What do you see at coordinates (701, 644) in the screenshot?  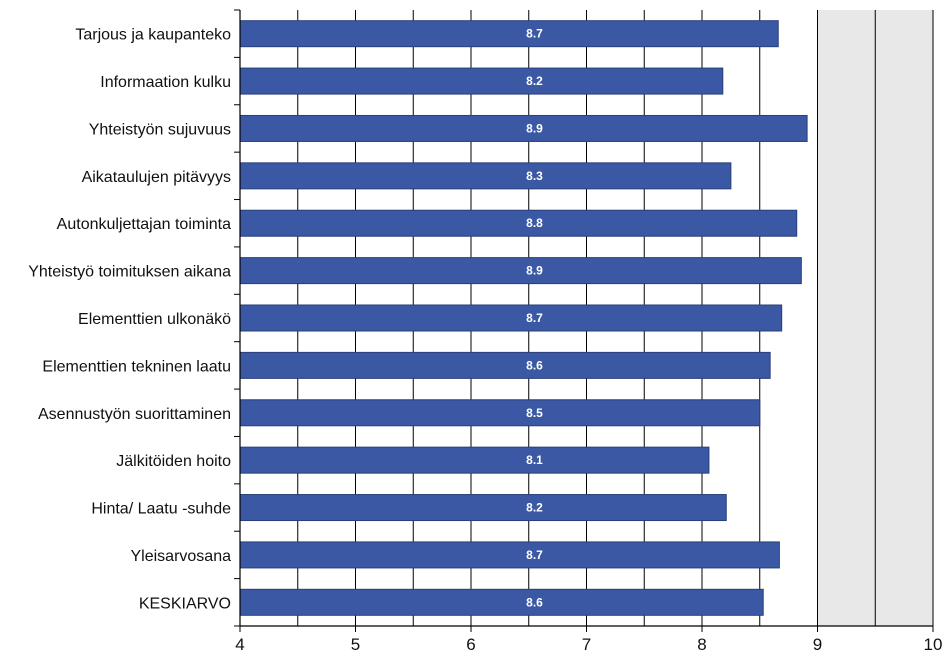 I see `x-tick-label: 8` at bounding box center [701, 644].